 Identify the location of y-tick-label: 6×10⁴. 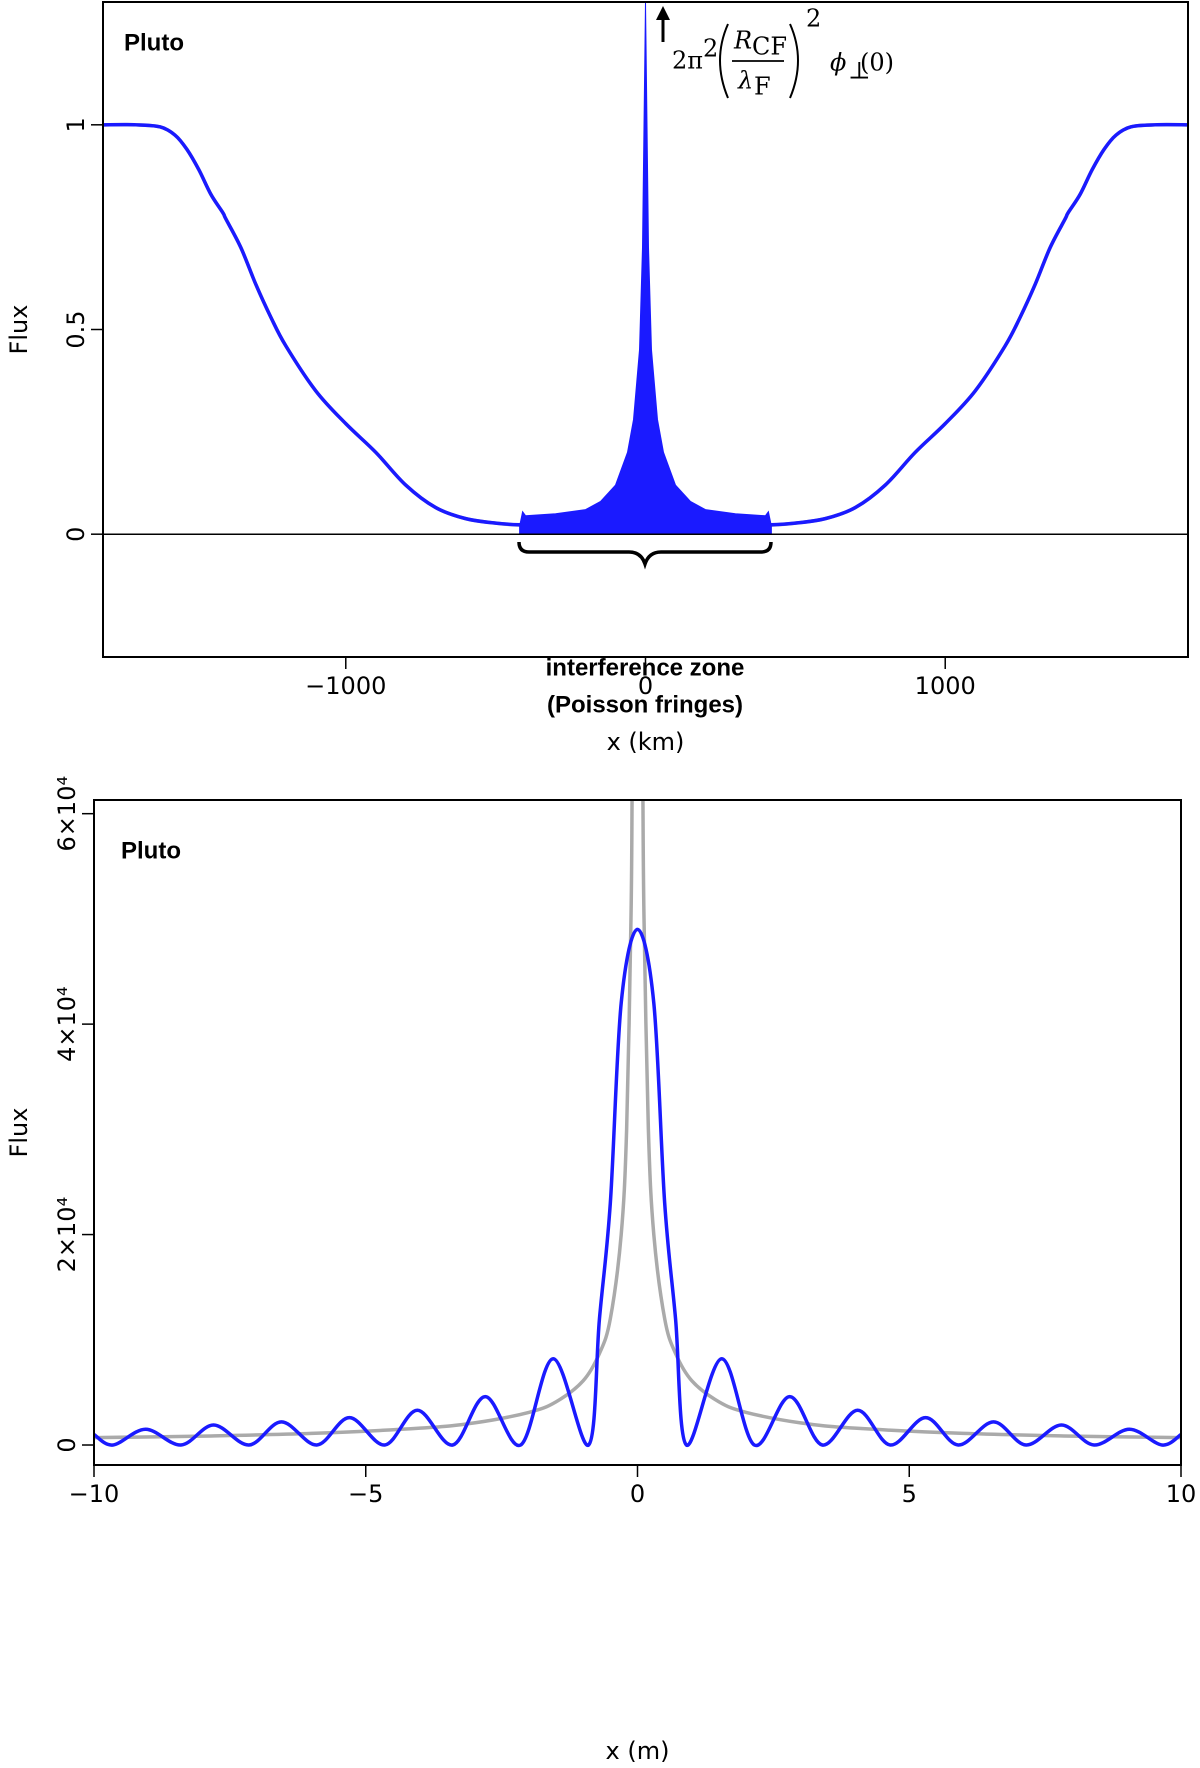
(67, 814).